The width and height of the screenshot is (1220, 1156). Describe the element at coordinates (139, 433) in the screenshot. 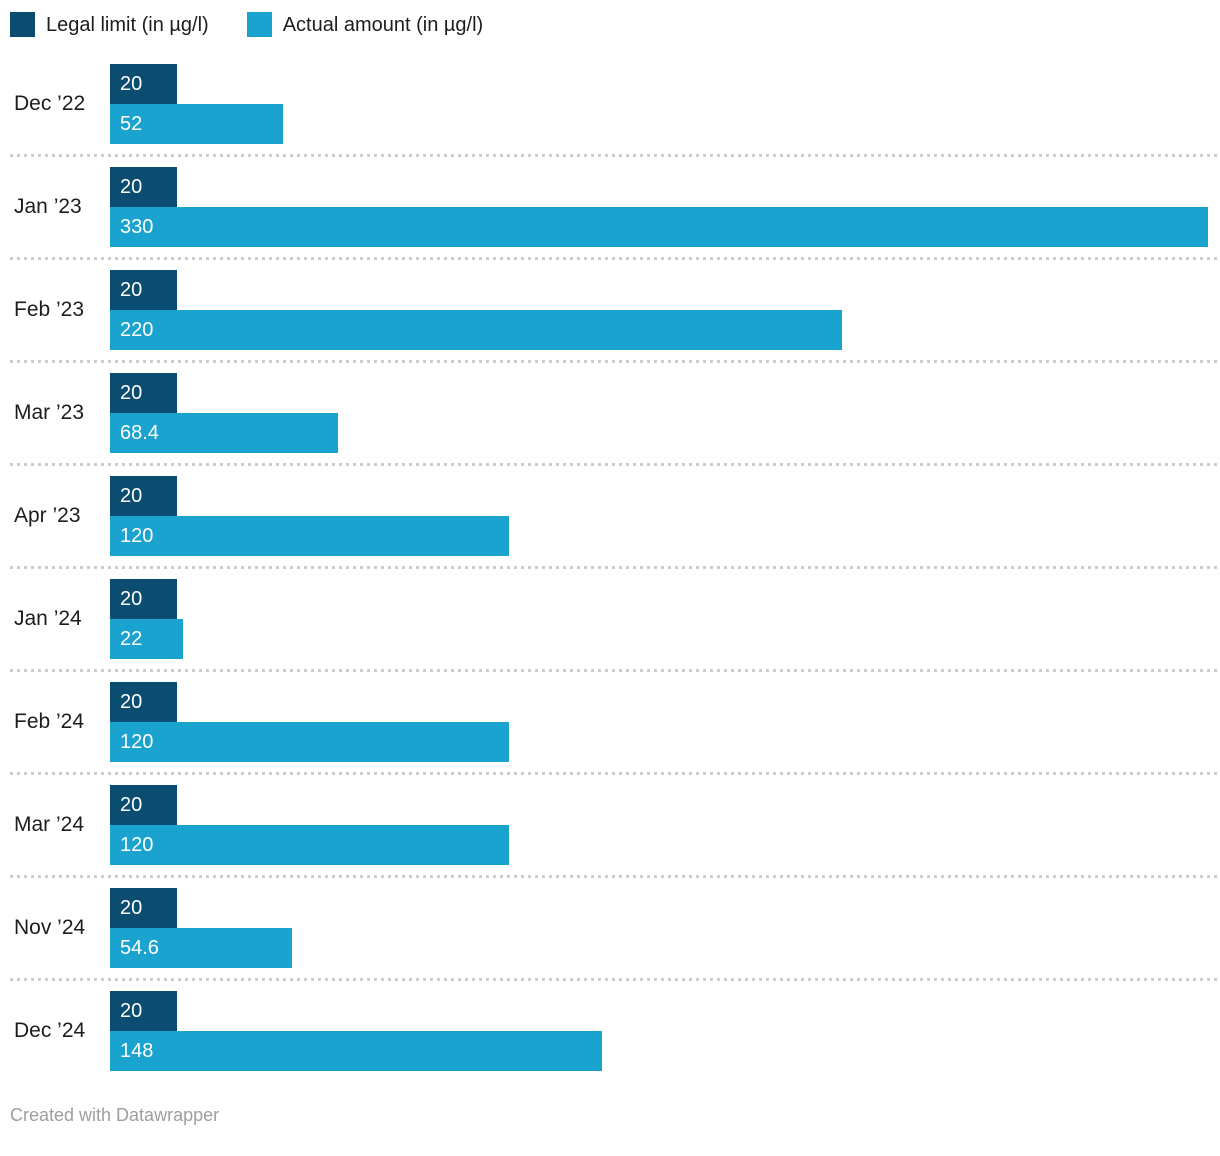

I see `bar-value-label: 68.4` at that location.